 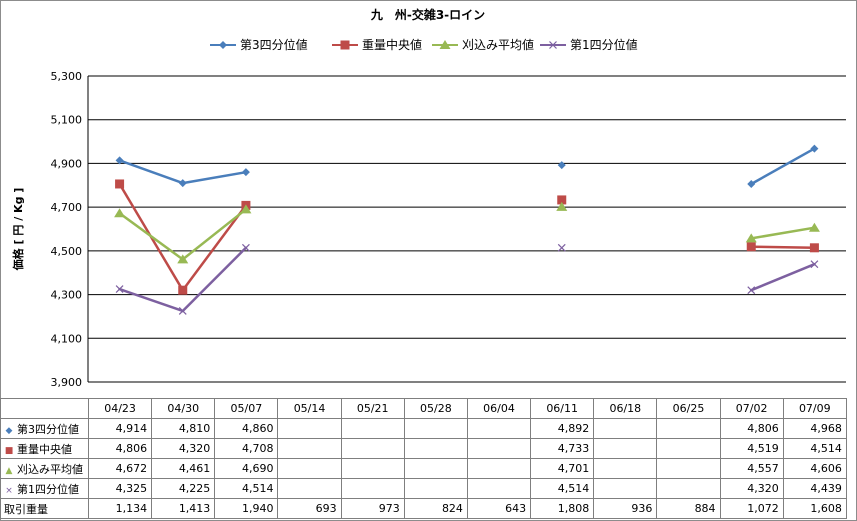 What do you see at coordinates (562, 488) in the screenshot?
I see `table-cell-3-7: 4,514` at bounding box center [562, 488].